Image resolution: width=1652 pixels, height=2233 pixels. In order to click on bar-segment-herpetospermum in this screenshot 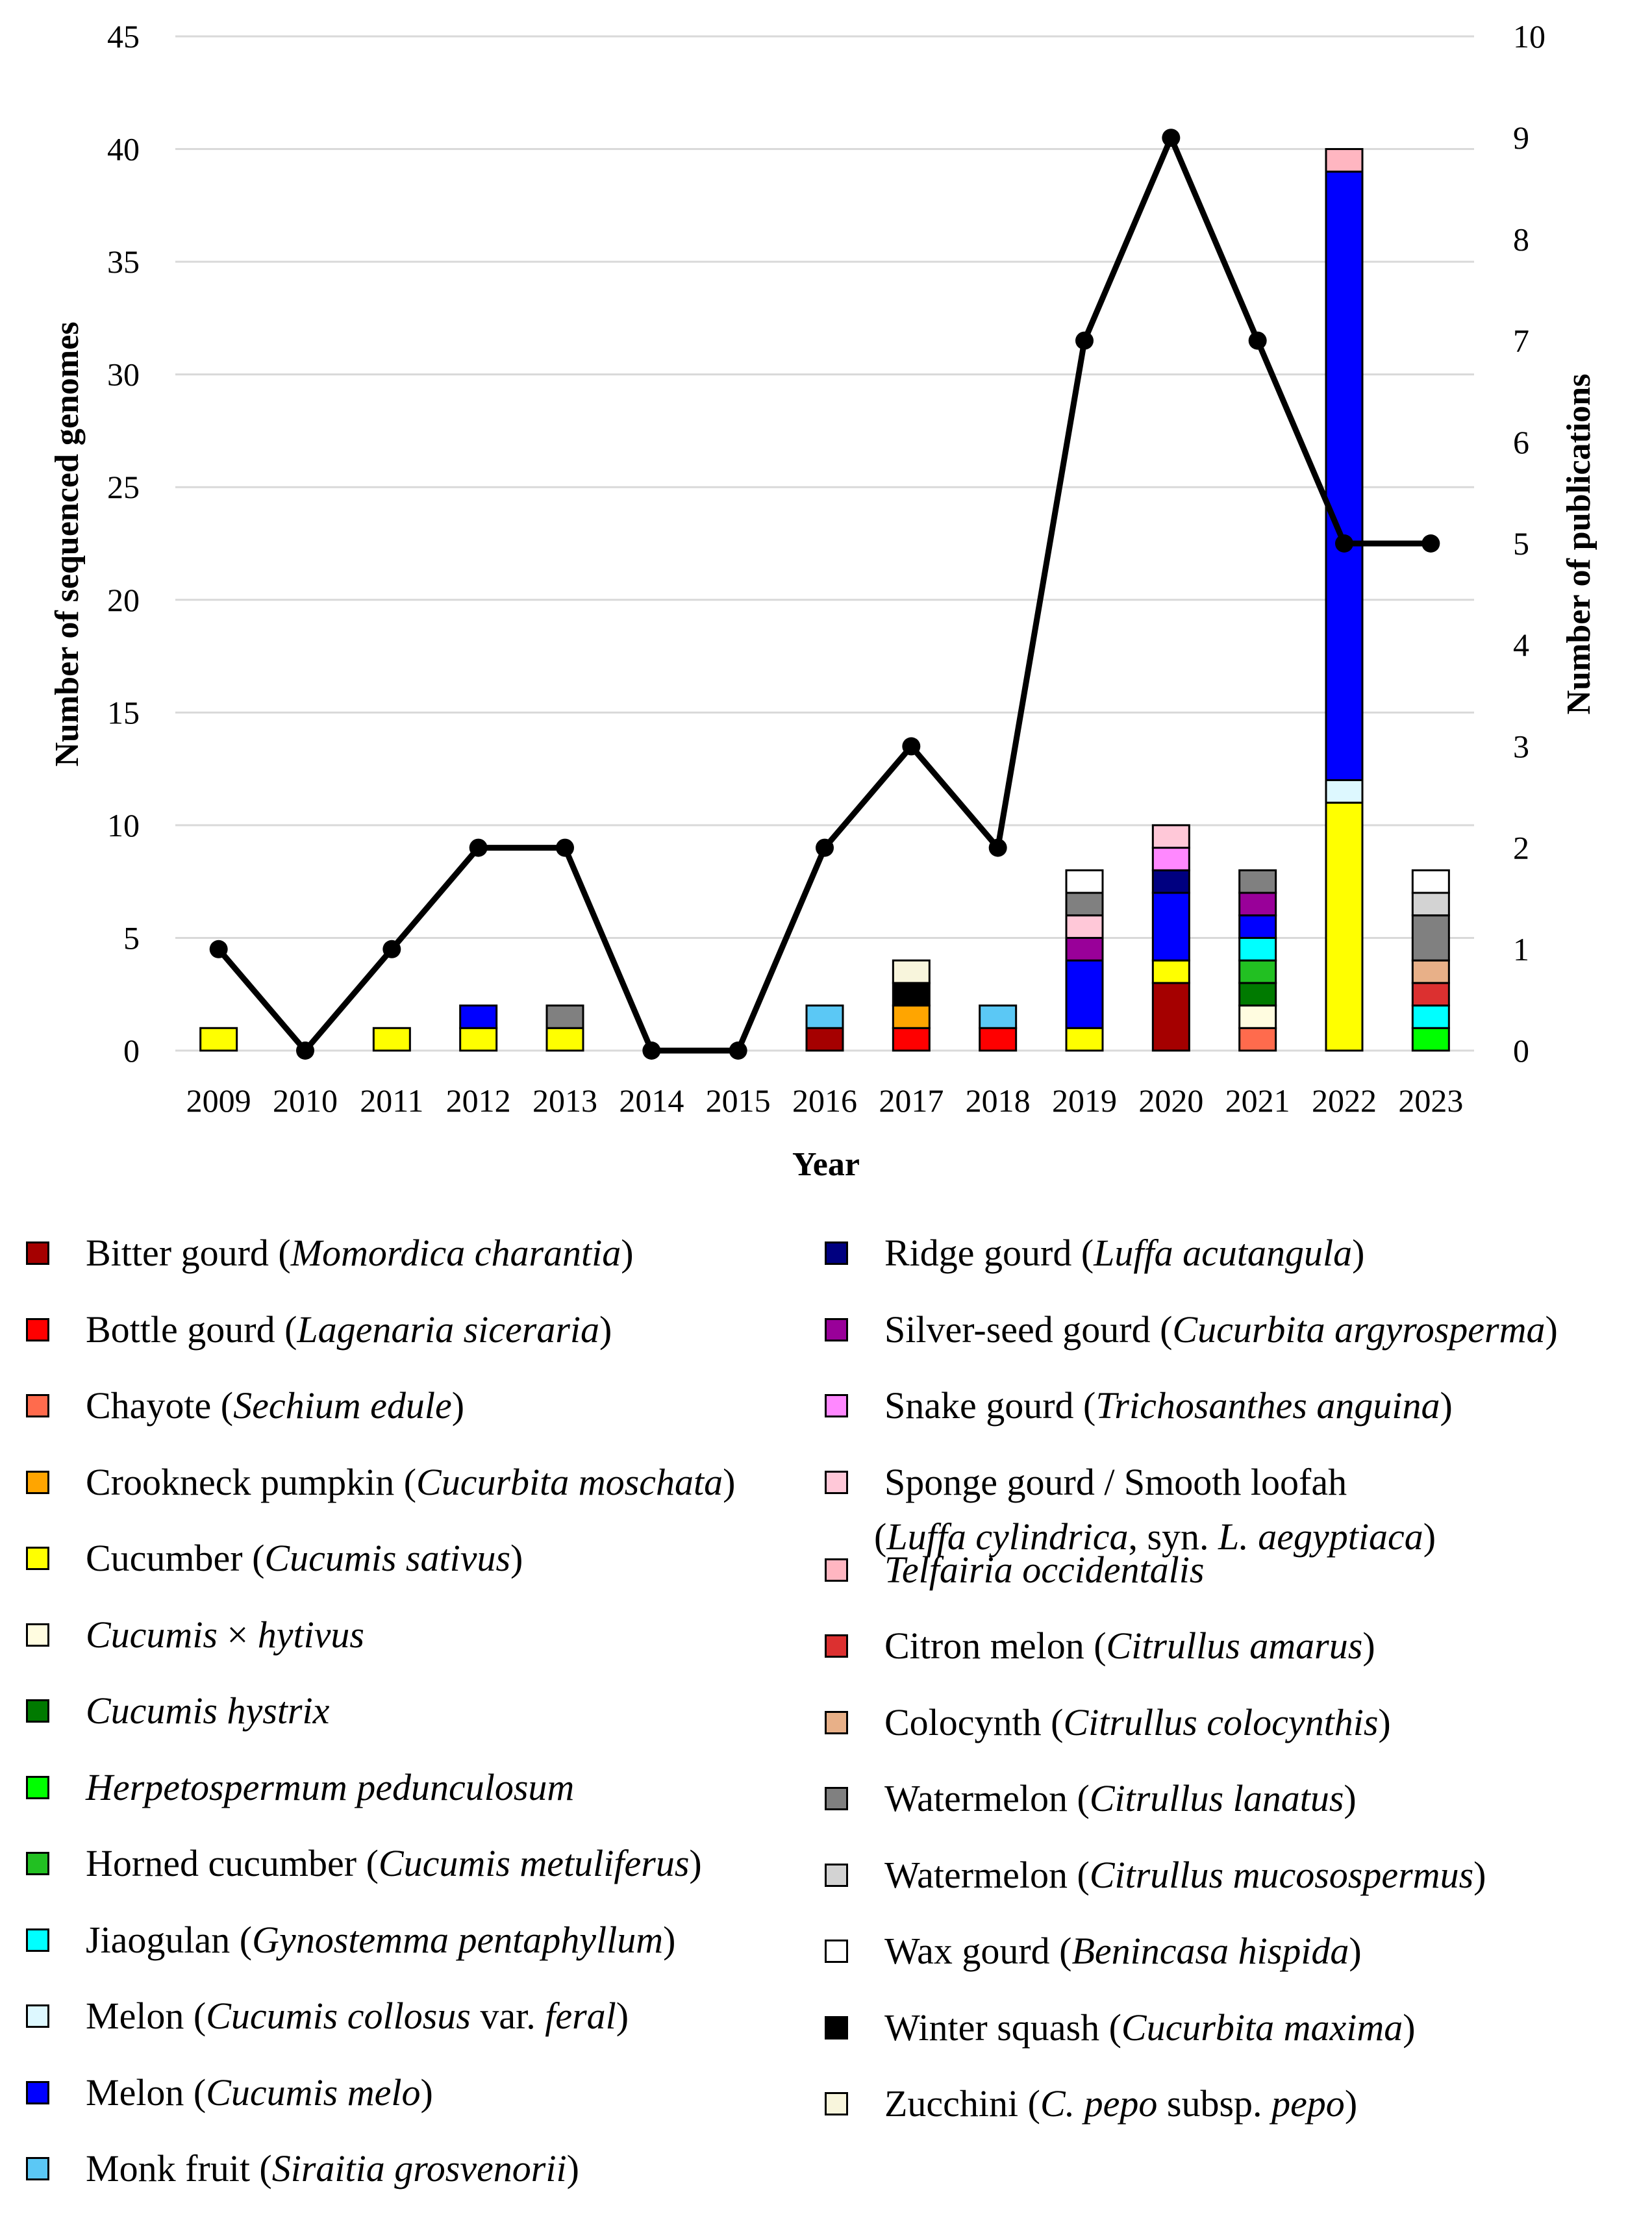, I will do `click(1430, 1039)`.